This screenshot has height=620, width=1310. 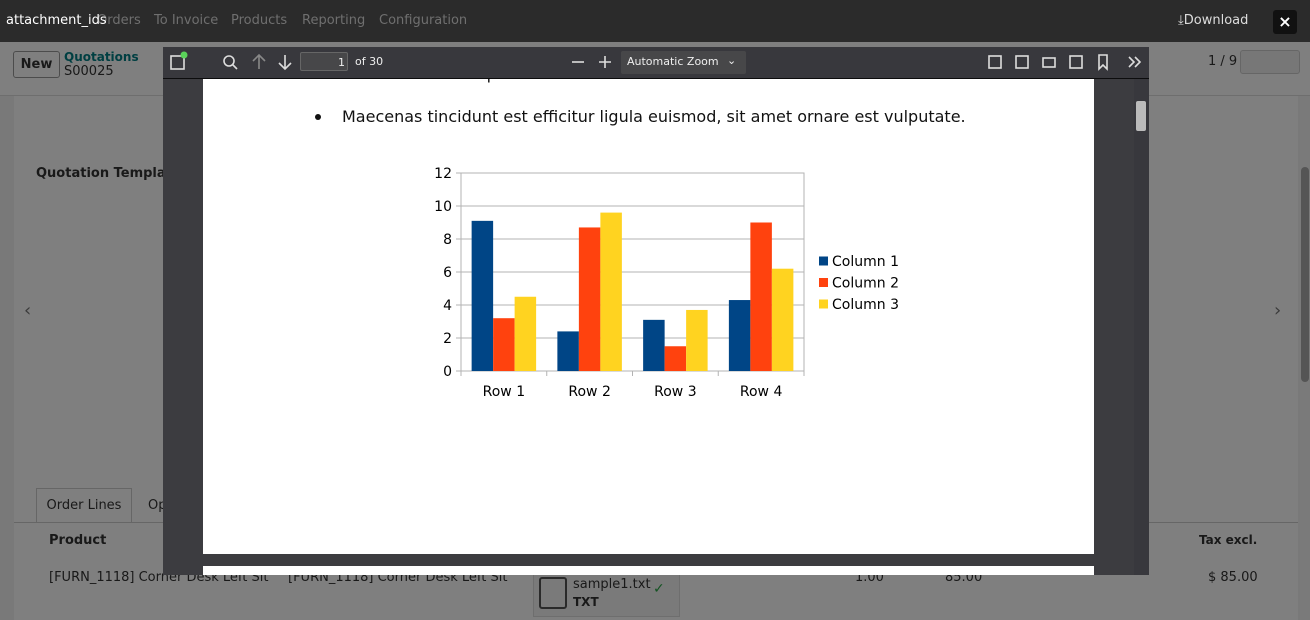 What do you see at coordinates (1285, 22) in the screenshot?
I see `close-button: ×` at bounding box center [1285, 22].